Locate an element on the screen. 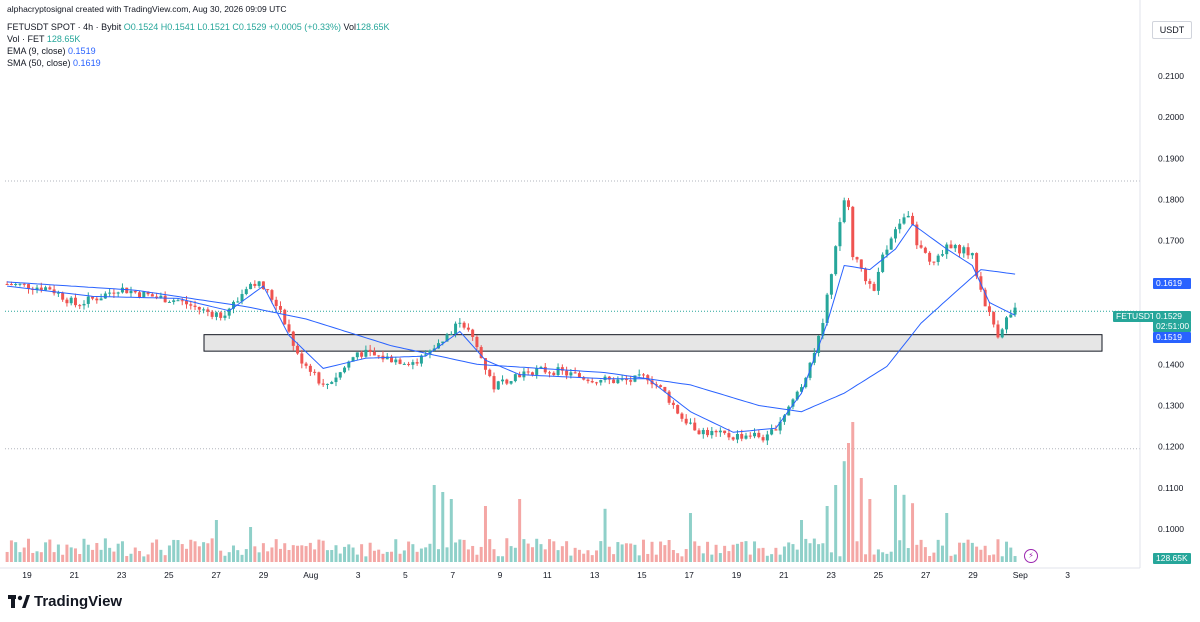  brand-name: TradingView is located at coordinates (78, 601).